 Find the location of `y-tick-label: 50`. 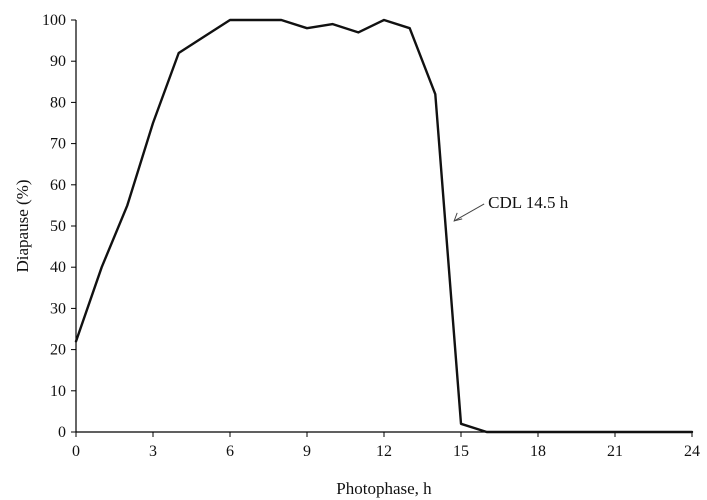

y-tick-label: 50 is located at coordinates (58, 226).